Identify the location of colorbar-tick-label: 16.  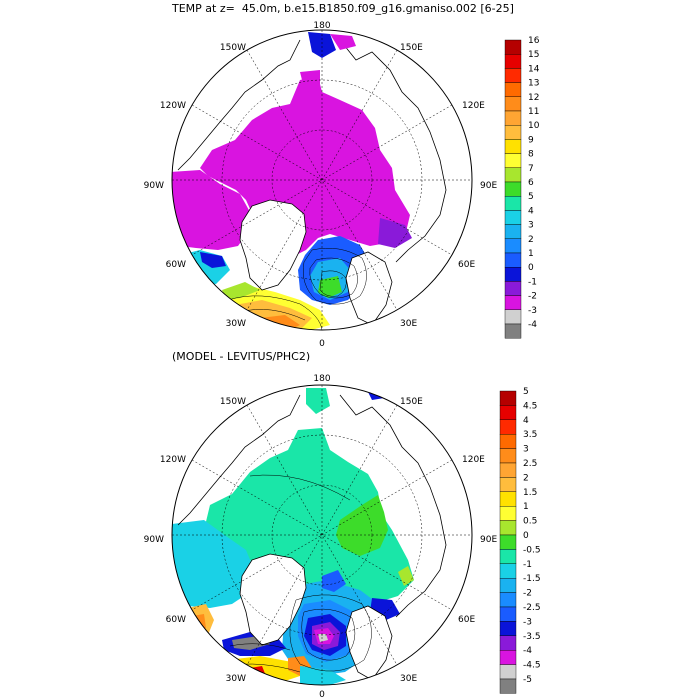
(534, 41).